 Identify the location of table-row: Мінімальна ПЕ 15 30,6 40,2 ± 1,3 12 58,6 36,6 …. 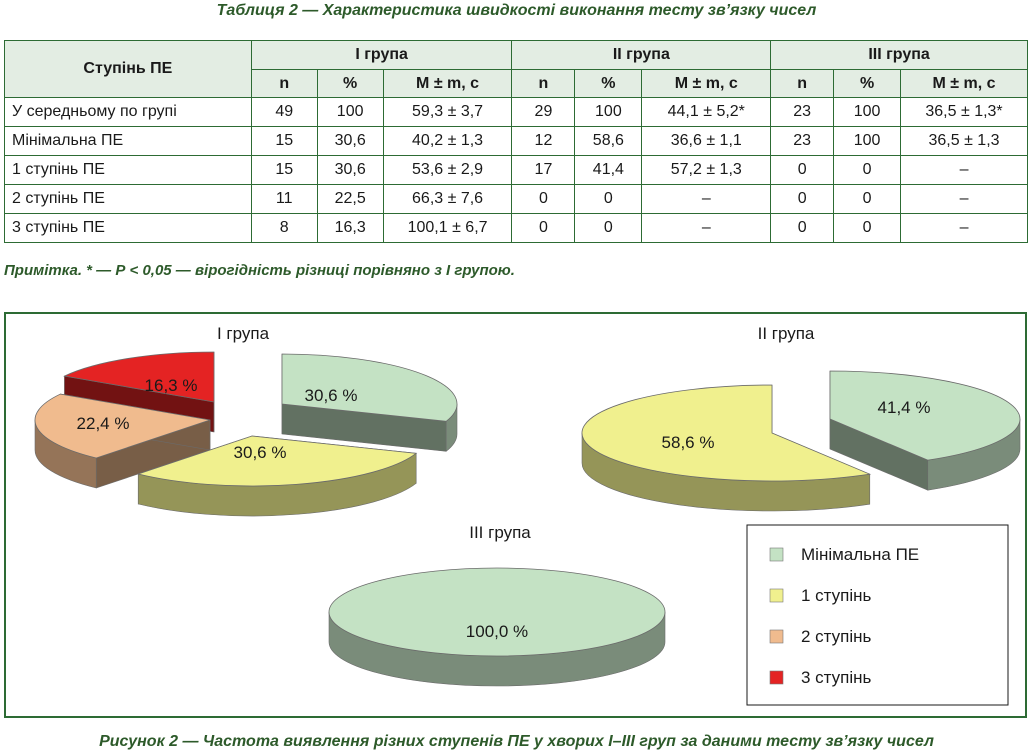
(516, 141).